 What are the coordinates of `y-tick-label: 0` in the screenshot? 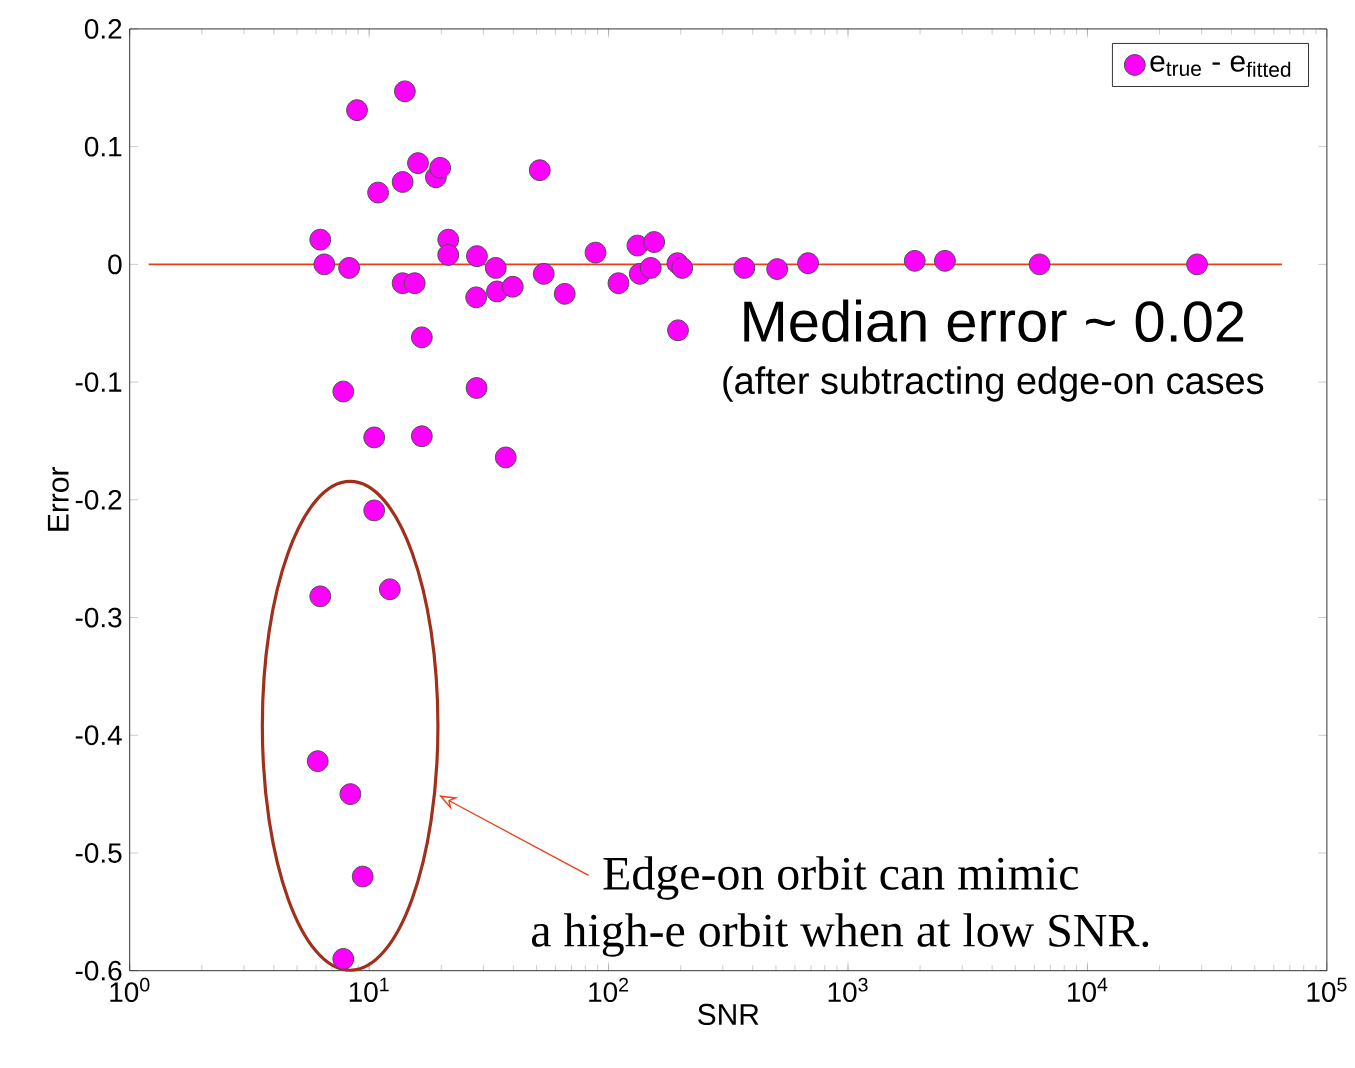 It's located at (115, 264).